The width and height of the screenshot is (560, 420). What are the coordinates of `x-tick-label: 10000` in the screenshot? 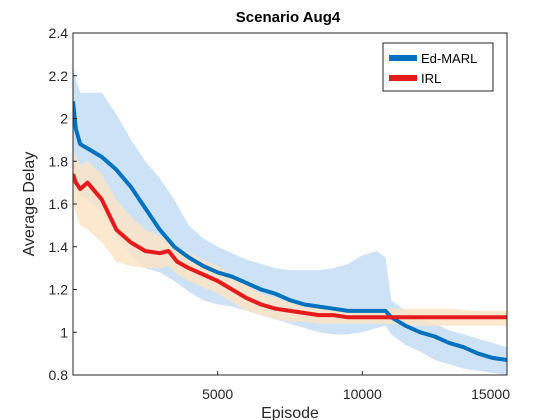 It's located at (362, 394).